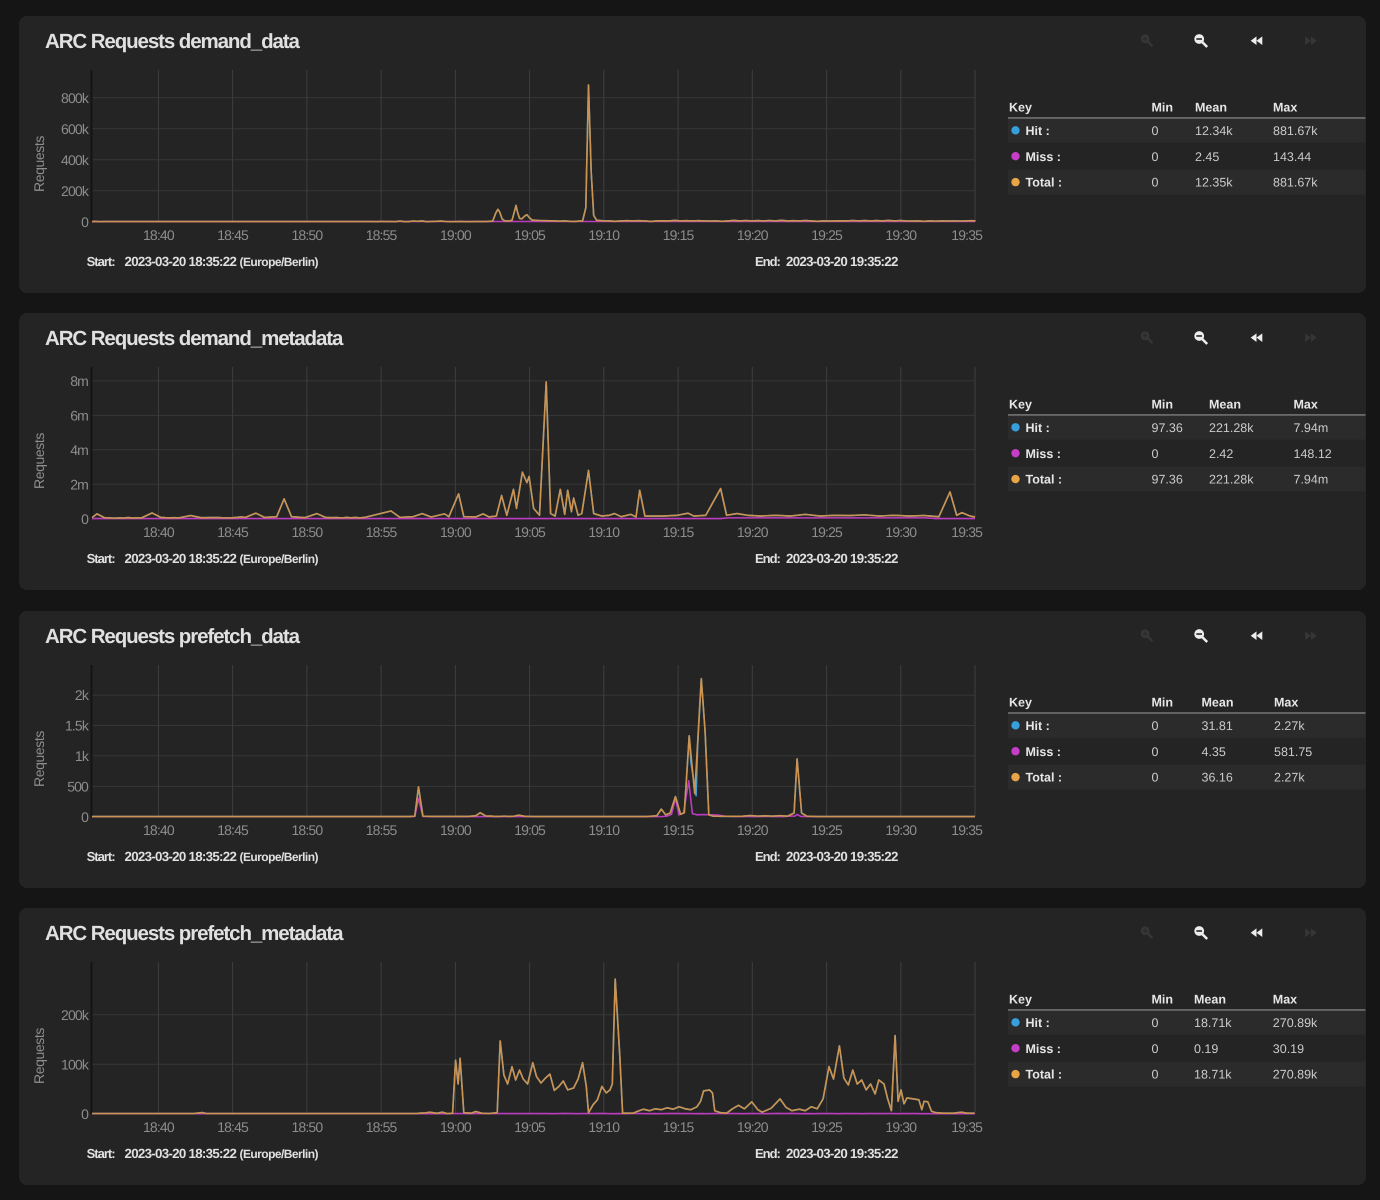 The width and height of the screenshot is (1380, 1200). What do you see at coordinates (1288, 1049) in the screenshot?
I see `svg-text: 30.19` at bounding box center [1288, 1049].